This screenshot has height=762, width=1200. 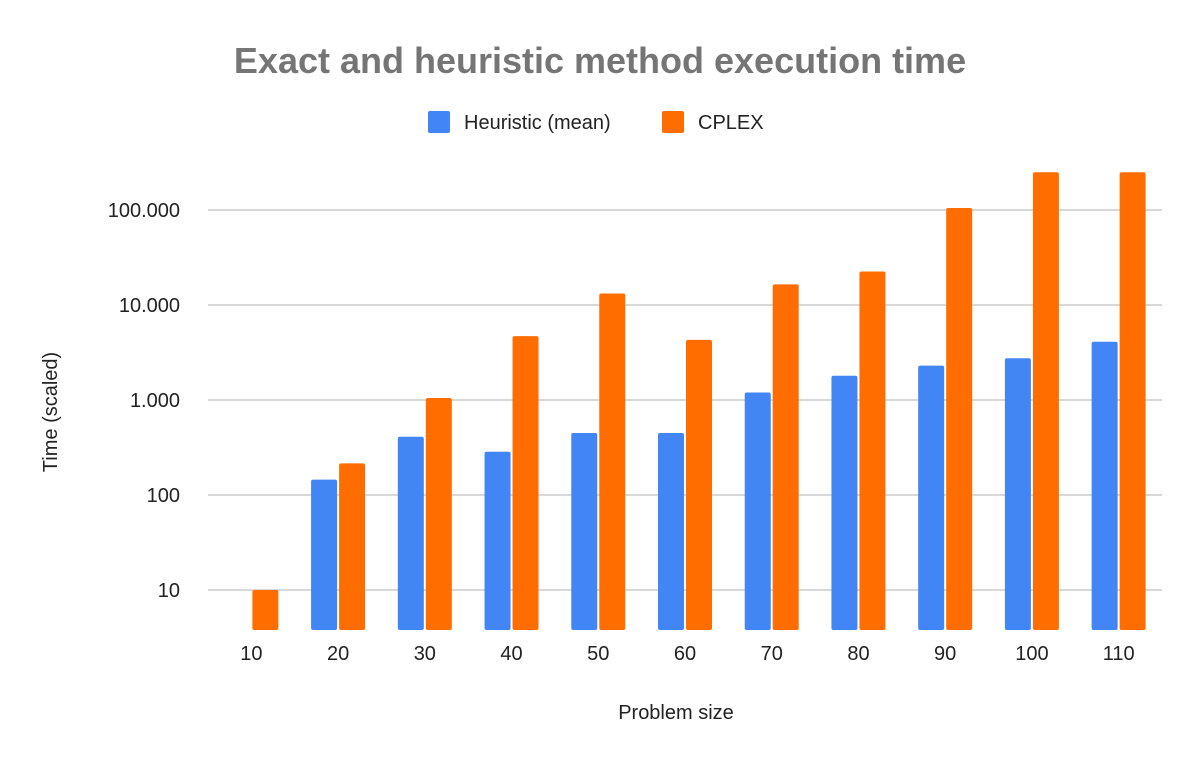 What do you see at coordinates (169, 591) in the screenshot?
I see `y-tick-label: 10` at bounding box center [169, 591].